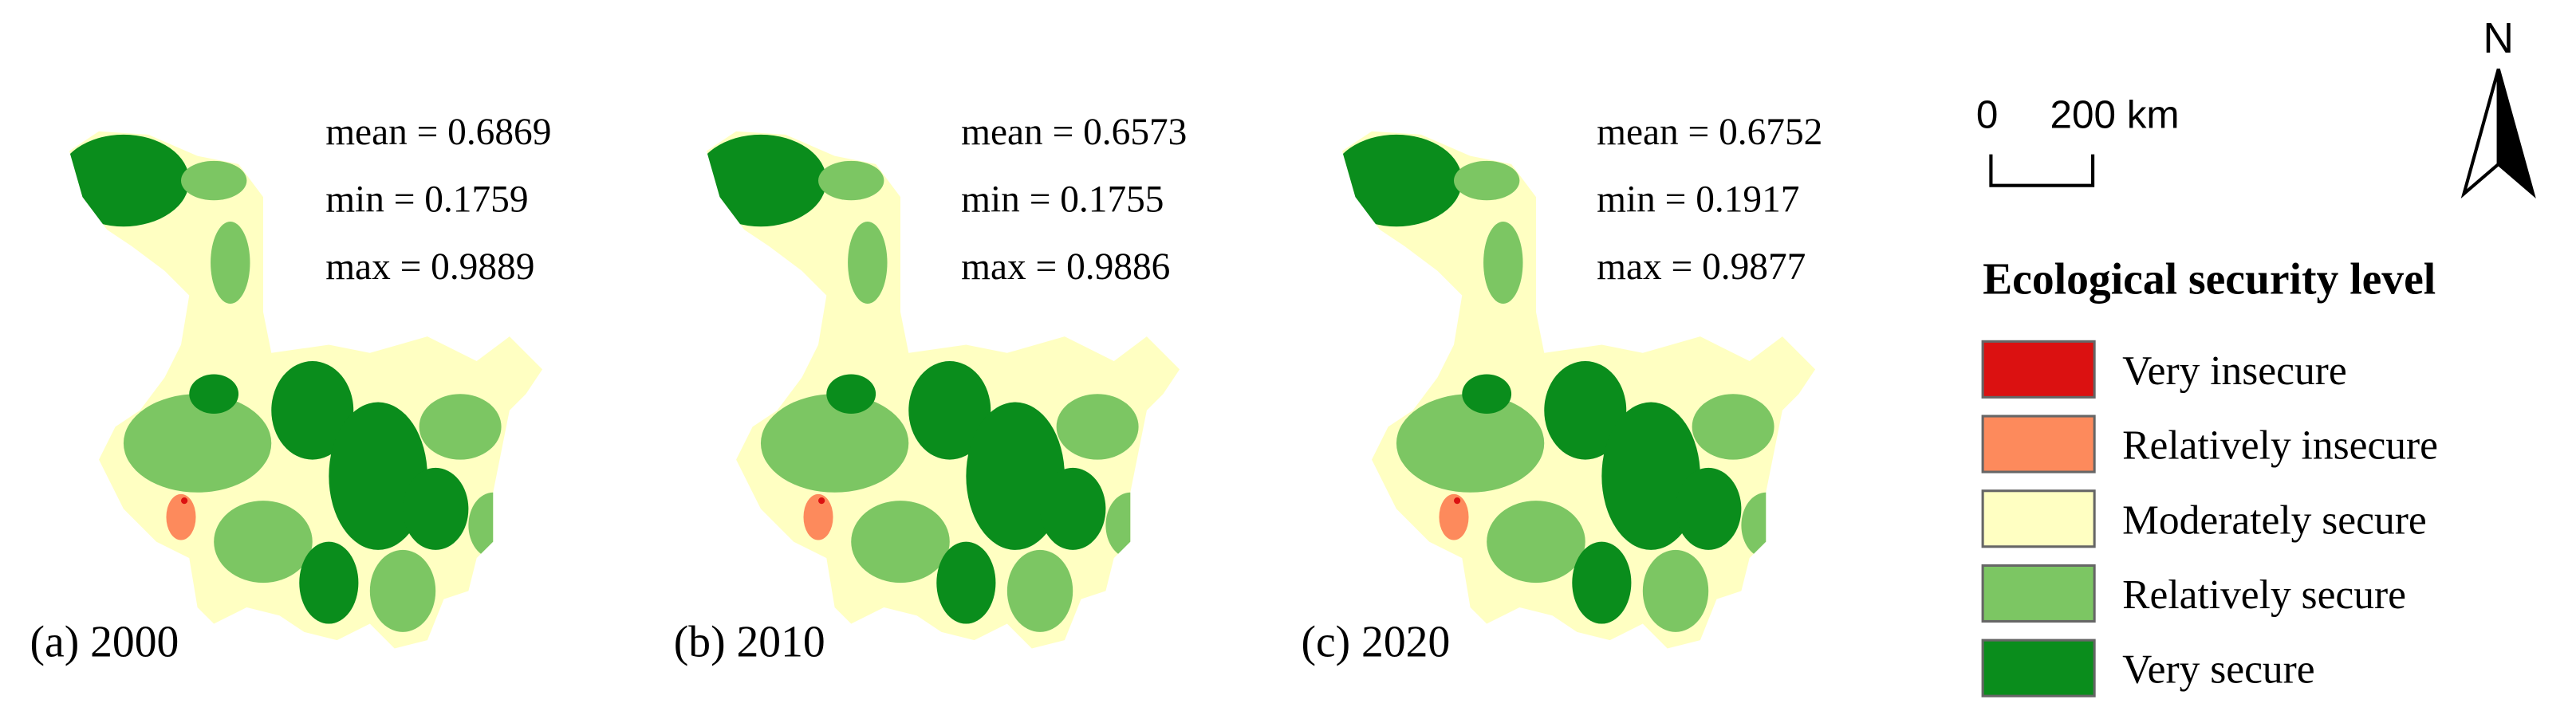 This screenshot has width=2576, height=719. What do you see at coordinates (1074, 132) in the screenshot?
I see `stat: mean = 0.6573` at bounding box center [1074, 132].